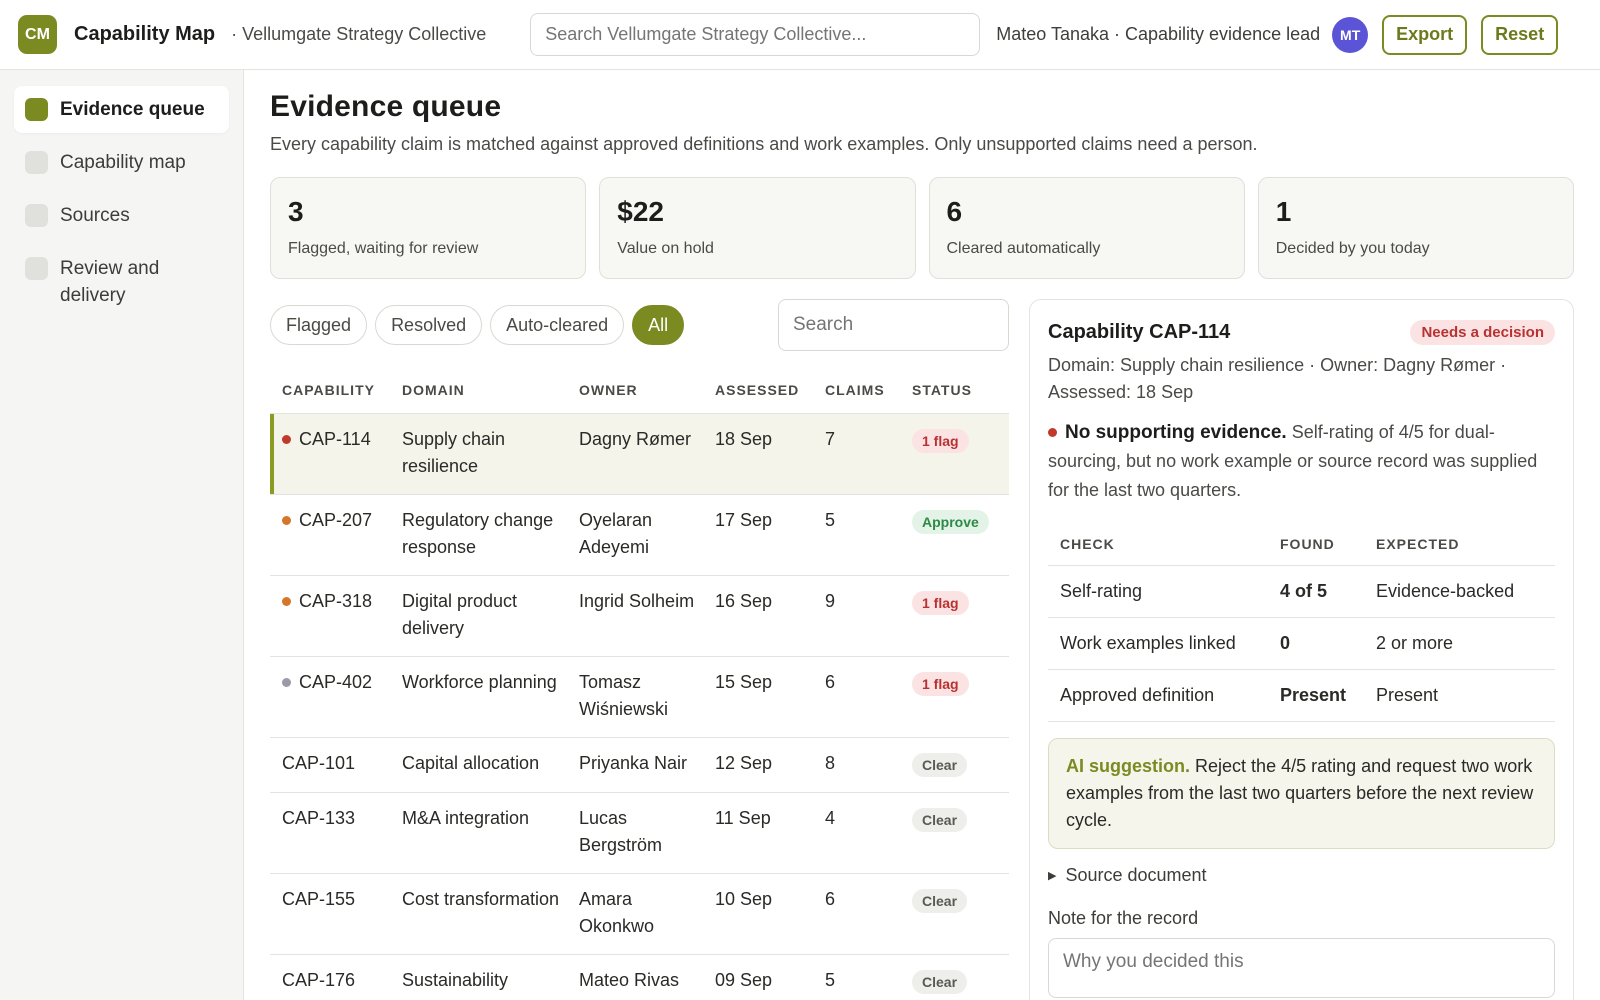 The image size is (1600, 1000). Describe the element at coordinates (856, 535) in the screenshot. I see `claims-cell: 5` at that location.